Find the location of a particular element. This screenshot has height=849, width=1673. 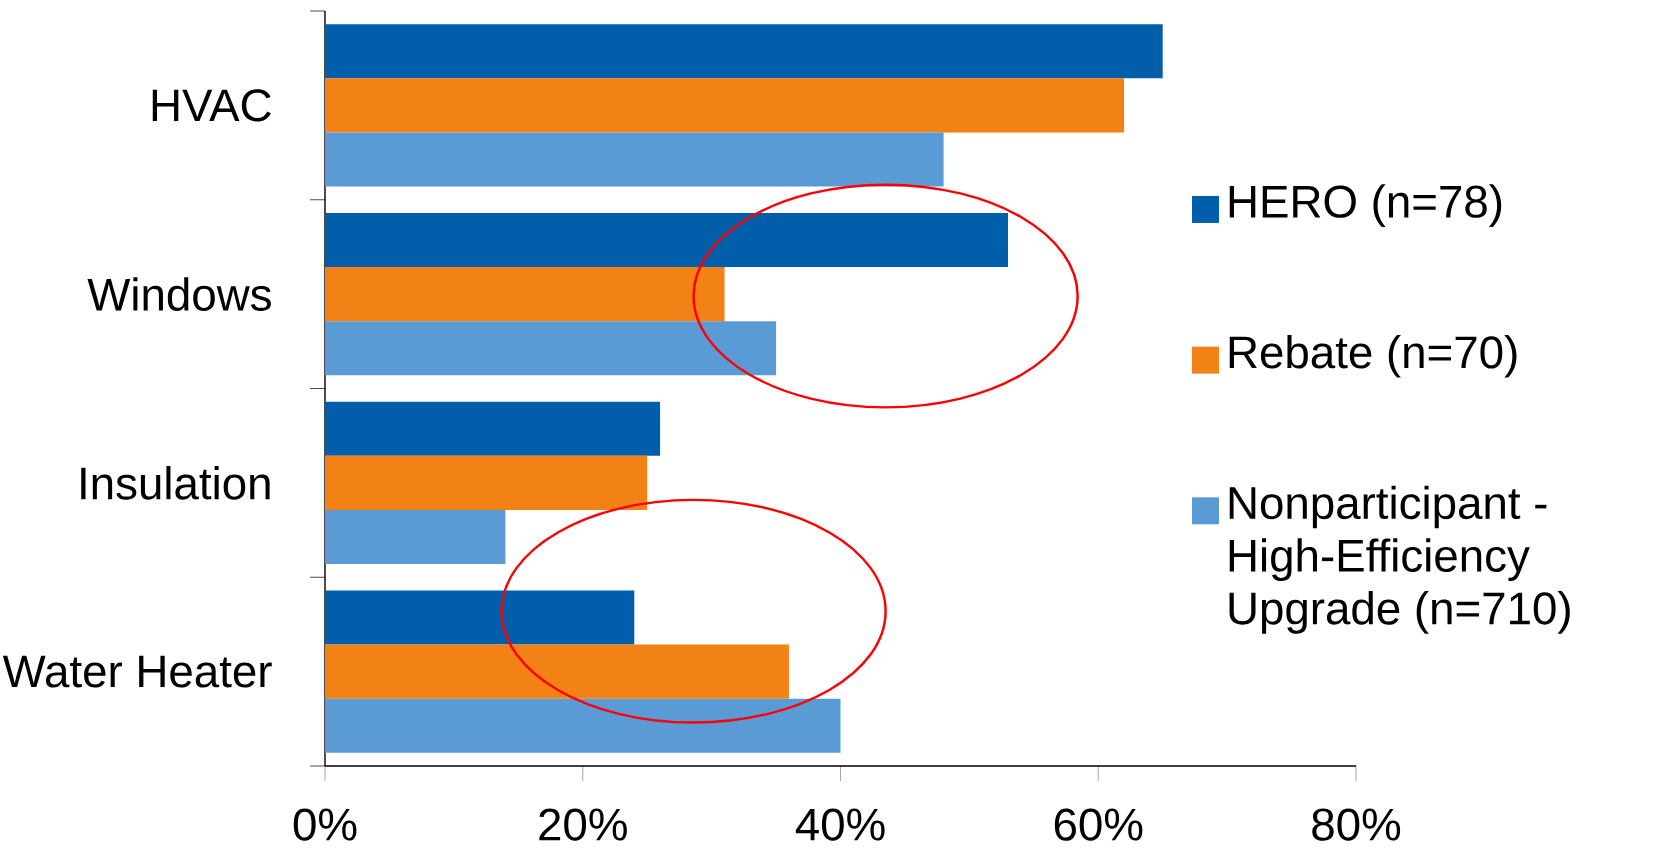

y-tick-label: Water Heater is located at coordinates (137, 671).